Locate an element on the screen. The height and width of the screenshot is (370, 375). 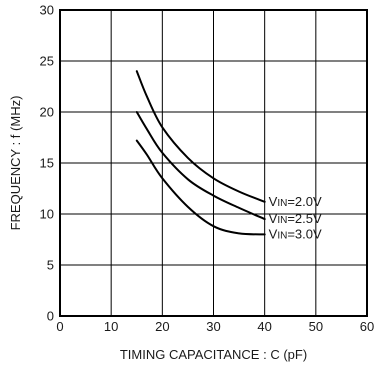
y-axis-label: FREQUENCY : f (MHz) is located at coordinates (15, 163).